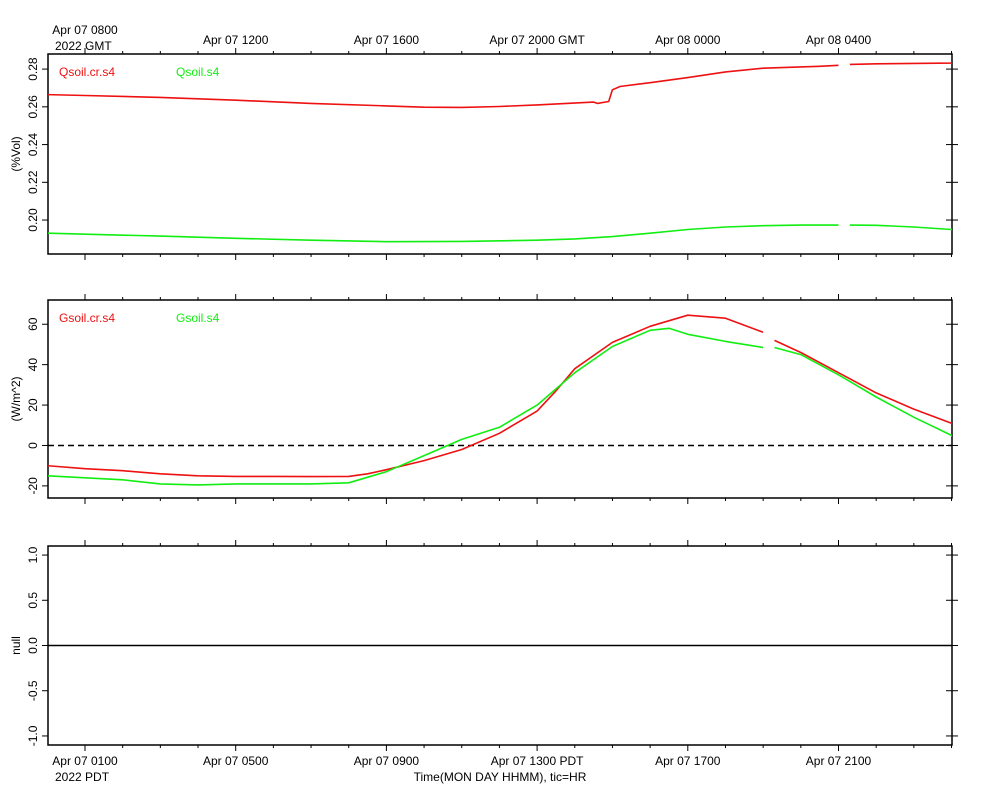 The width and height of the screenshot is (1000, 800). What do you see at coordinates (85, 761) in the screenshot?
I see `bottom-axis-label: Apr 07 0100` at bounding box center [85, 761].